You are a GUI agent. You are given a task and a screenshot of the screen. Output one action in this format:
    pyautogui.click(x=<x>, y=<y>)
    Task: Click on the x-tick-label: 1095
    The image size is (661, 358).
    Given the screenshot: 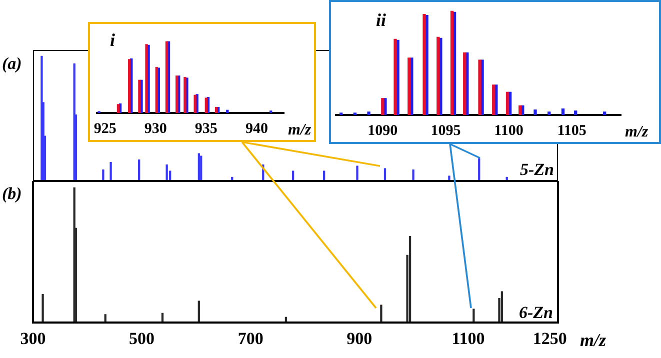 What is the action you would take?
    pyautogui.click(x=445, y=130)
    